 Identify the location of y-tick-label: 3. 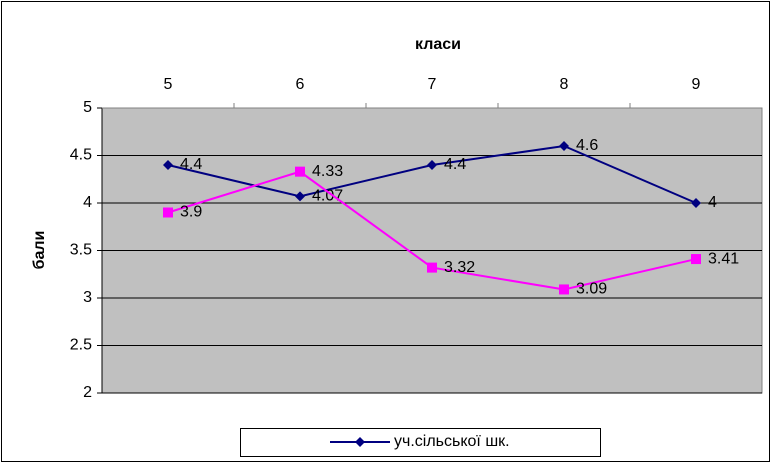
(87, 297).